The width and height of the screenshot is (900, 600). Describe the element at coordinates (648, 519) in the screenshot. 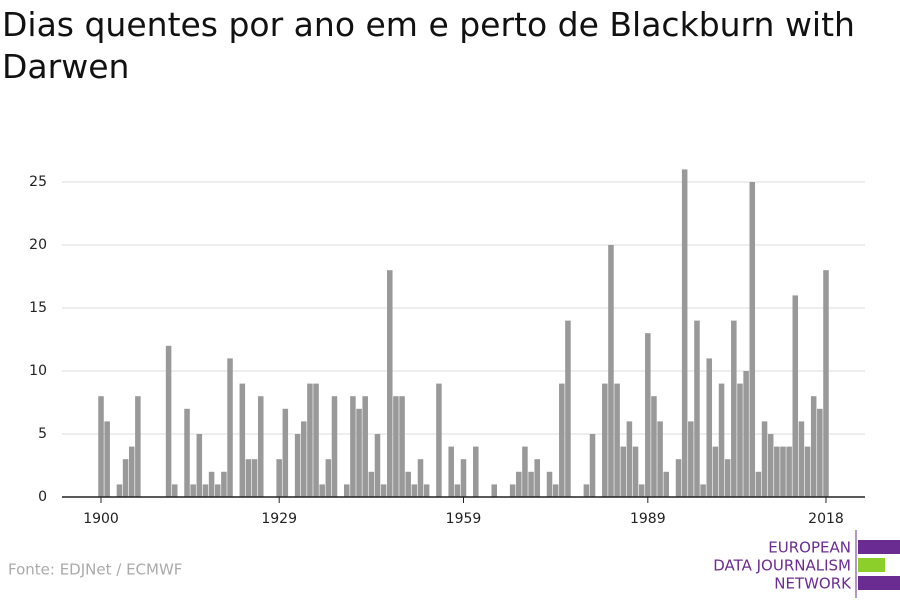

I see `x-tick-label: 1989` at that location.